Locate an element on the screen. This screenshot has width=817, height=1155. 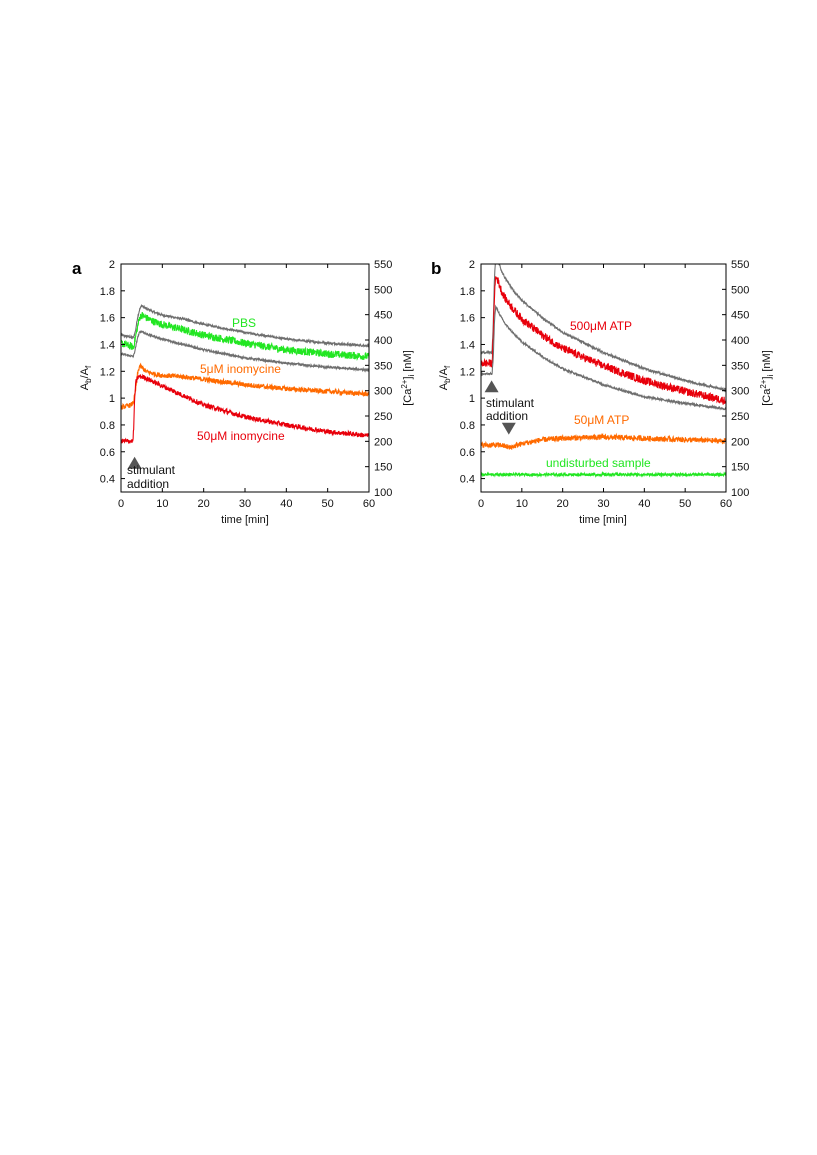
panel-a-y-tick-label: 1.6 is located at coordinates (107, 319).